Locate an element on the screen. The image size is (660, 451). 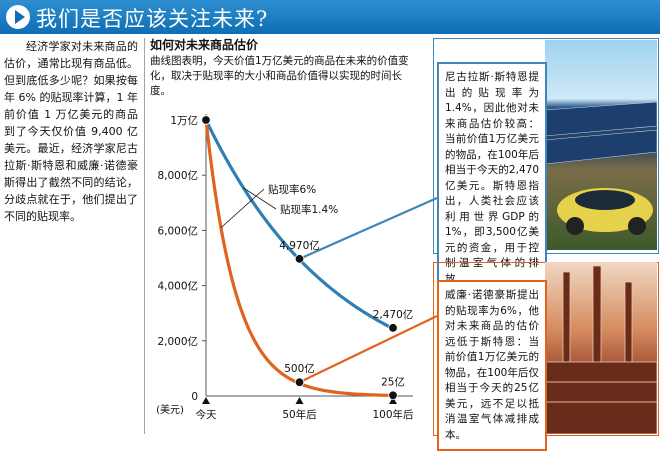
y-tick-label: 0 is located at coordinates (194, 397).